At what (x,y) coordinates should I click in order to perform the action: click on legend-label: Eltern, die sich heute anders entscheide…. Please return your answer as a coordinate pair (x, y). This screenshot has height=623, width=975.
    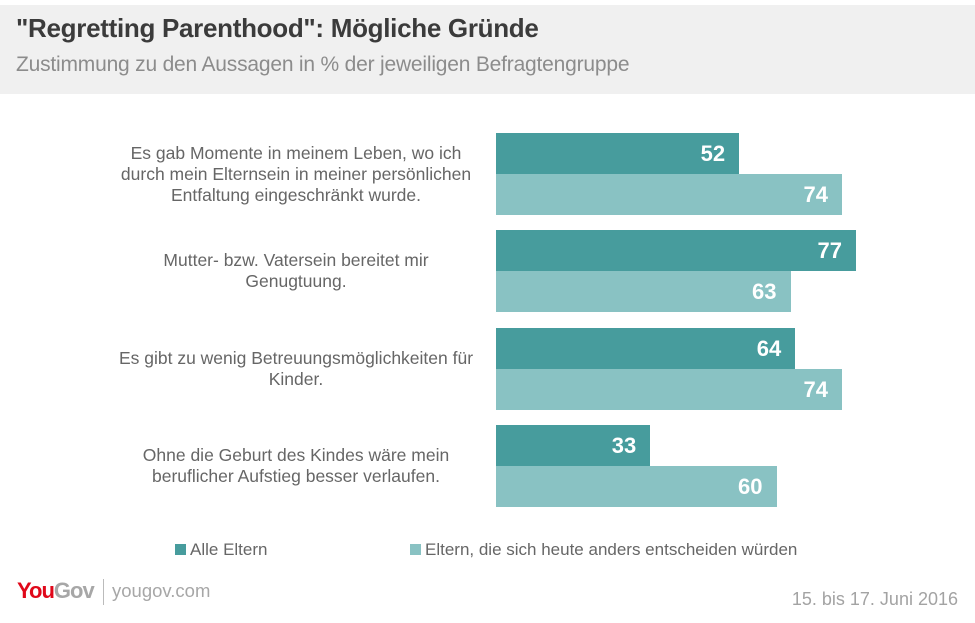
    Looking at the image, I should click on (611, 549).